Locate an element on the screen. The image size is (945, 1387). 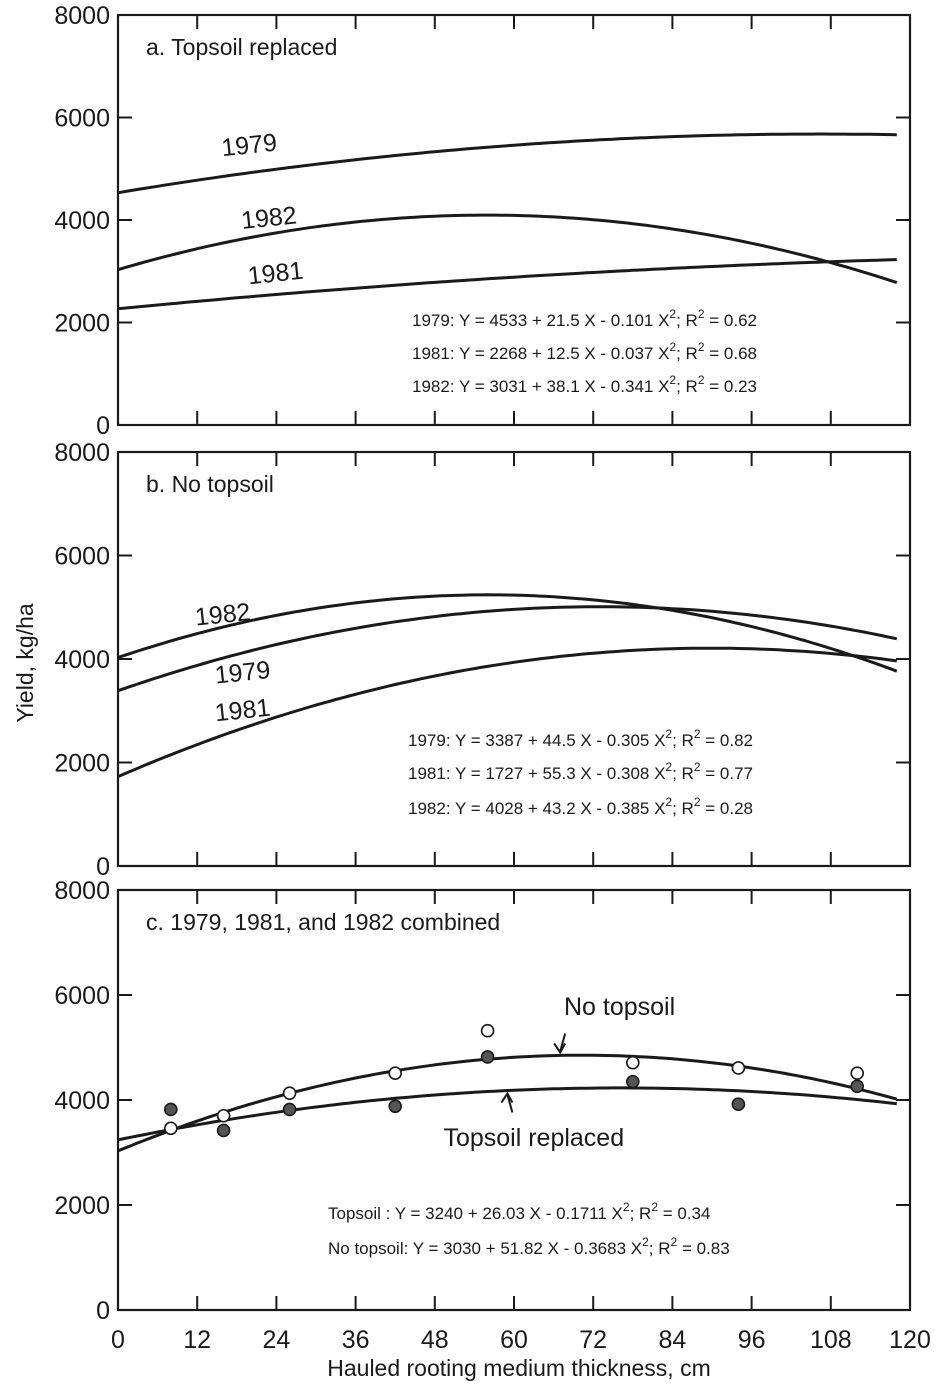
panel-title: c. 1979, 1981, and 1982 combined is located at coordinates (323, 922).